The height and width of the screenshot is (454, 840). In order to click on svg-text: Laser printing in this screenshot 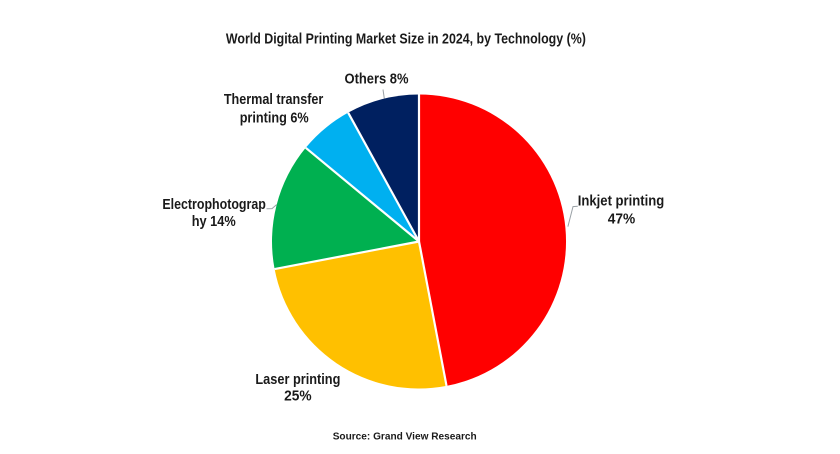, I will do `click(297, 380)`.